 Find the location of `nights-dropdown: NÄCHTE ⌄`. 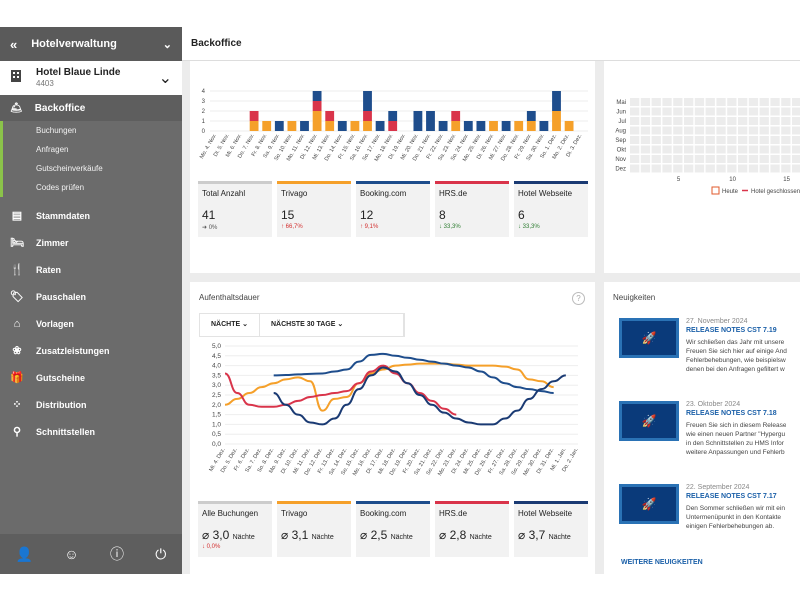

nights-dropdown: NÄCHTE ⌄ is located at coordinates (230, 325).